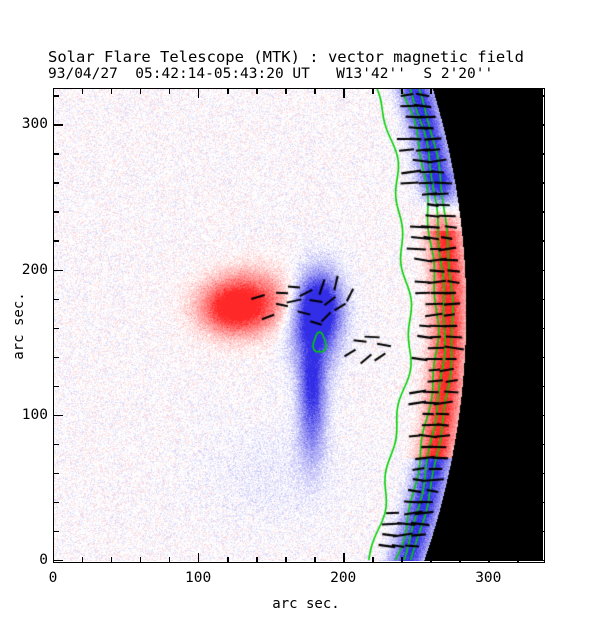 The height and width of the screenshot is (617, 612). I want to click on x-axis-label: arc sec., so click(306, 604).